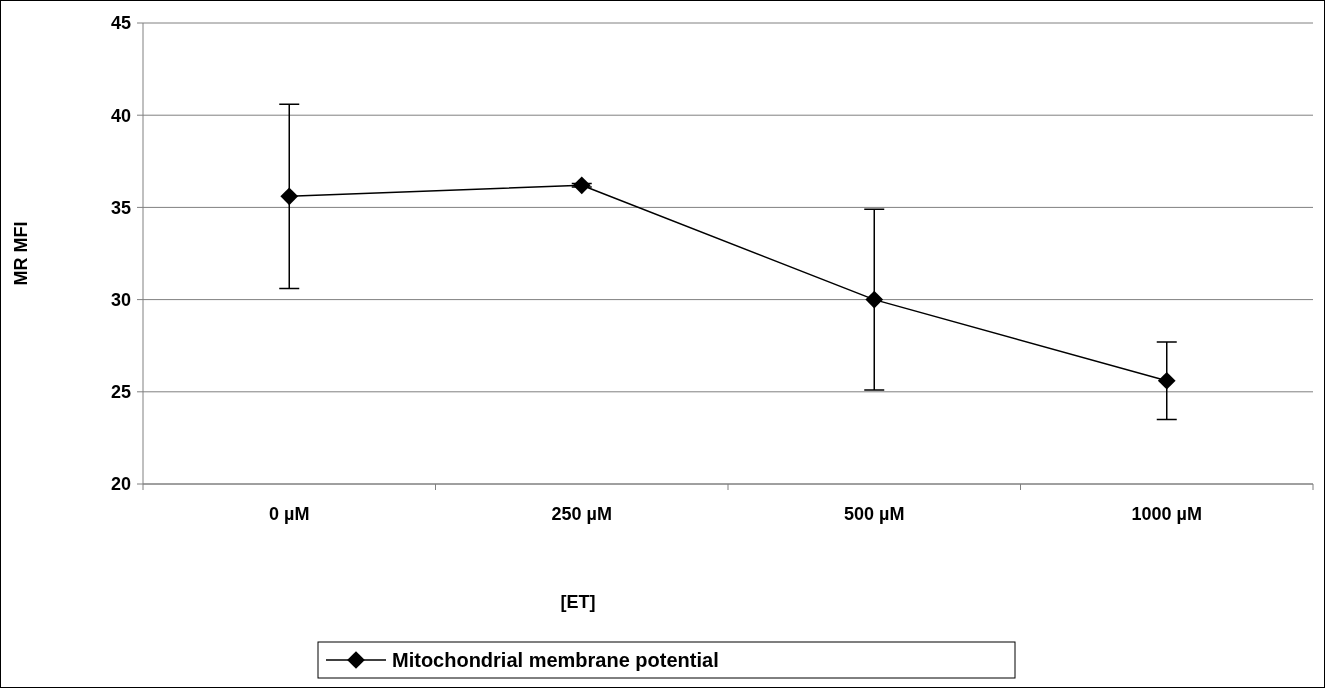  What do you see at coordinates (120, 207) in the screenshot?
I see `y-tick-label: 35` at bounding box center [120, 207].